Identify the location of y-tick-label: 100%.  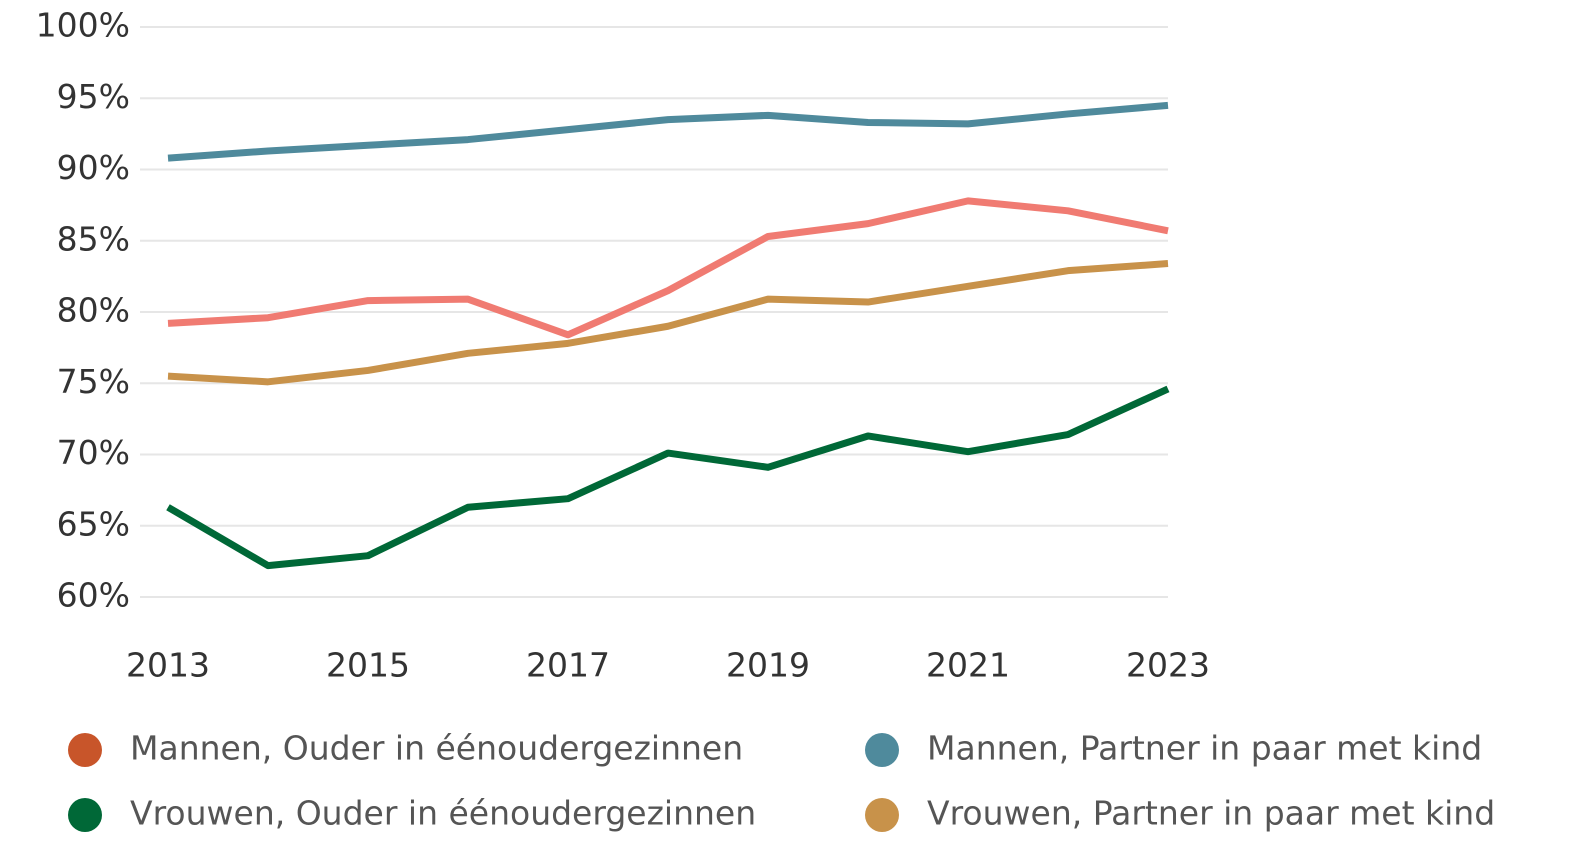
(83, 25).